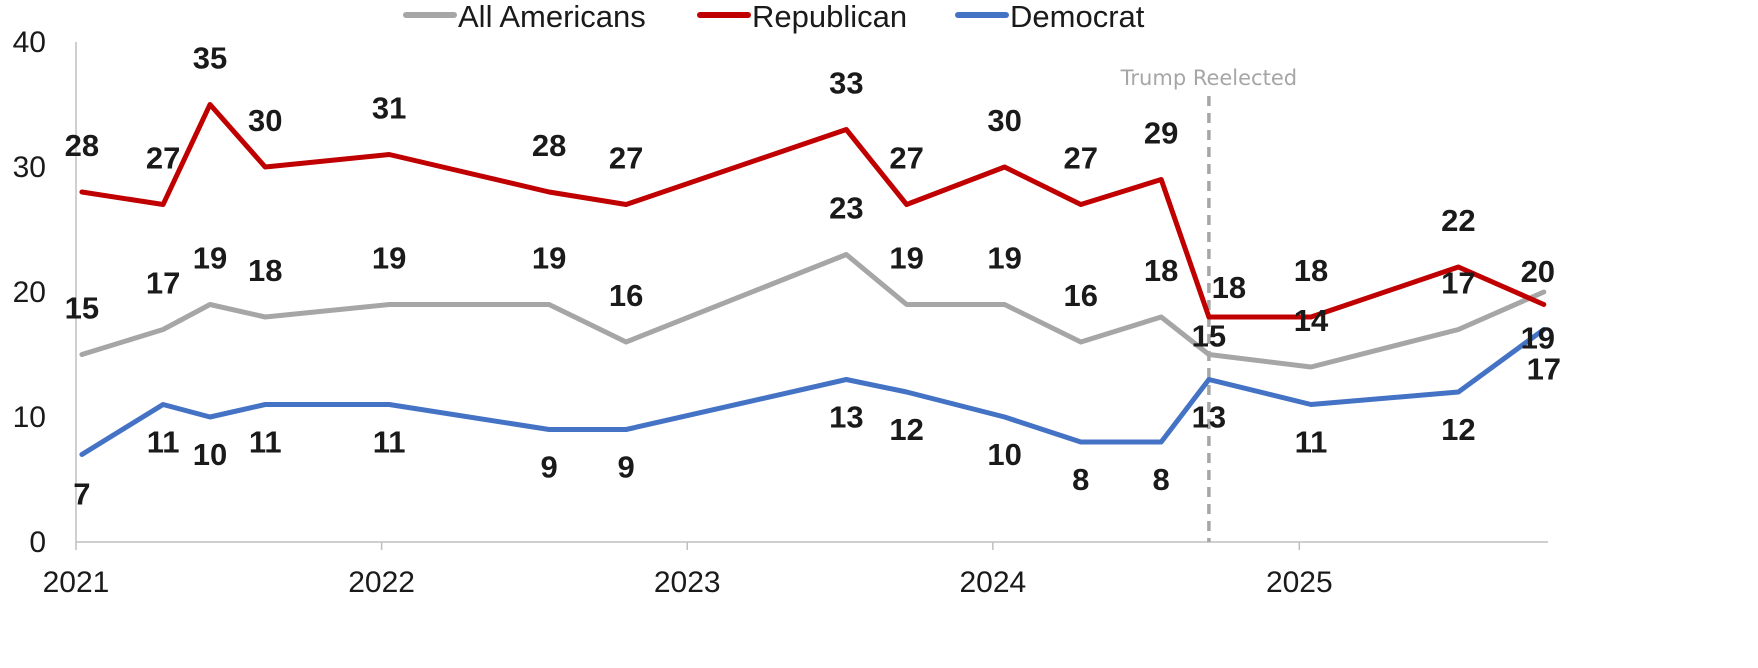  I want to click on y-tick-label: 10, so click(29, 417).